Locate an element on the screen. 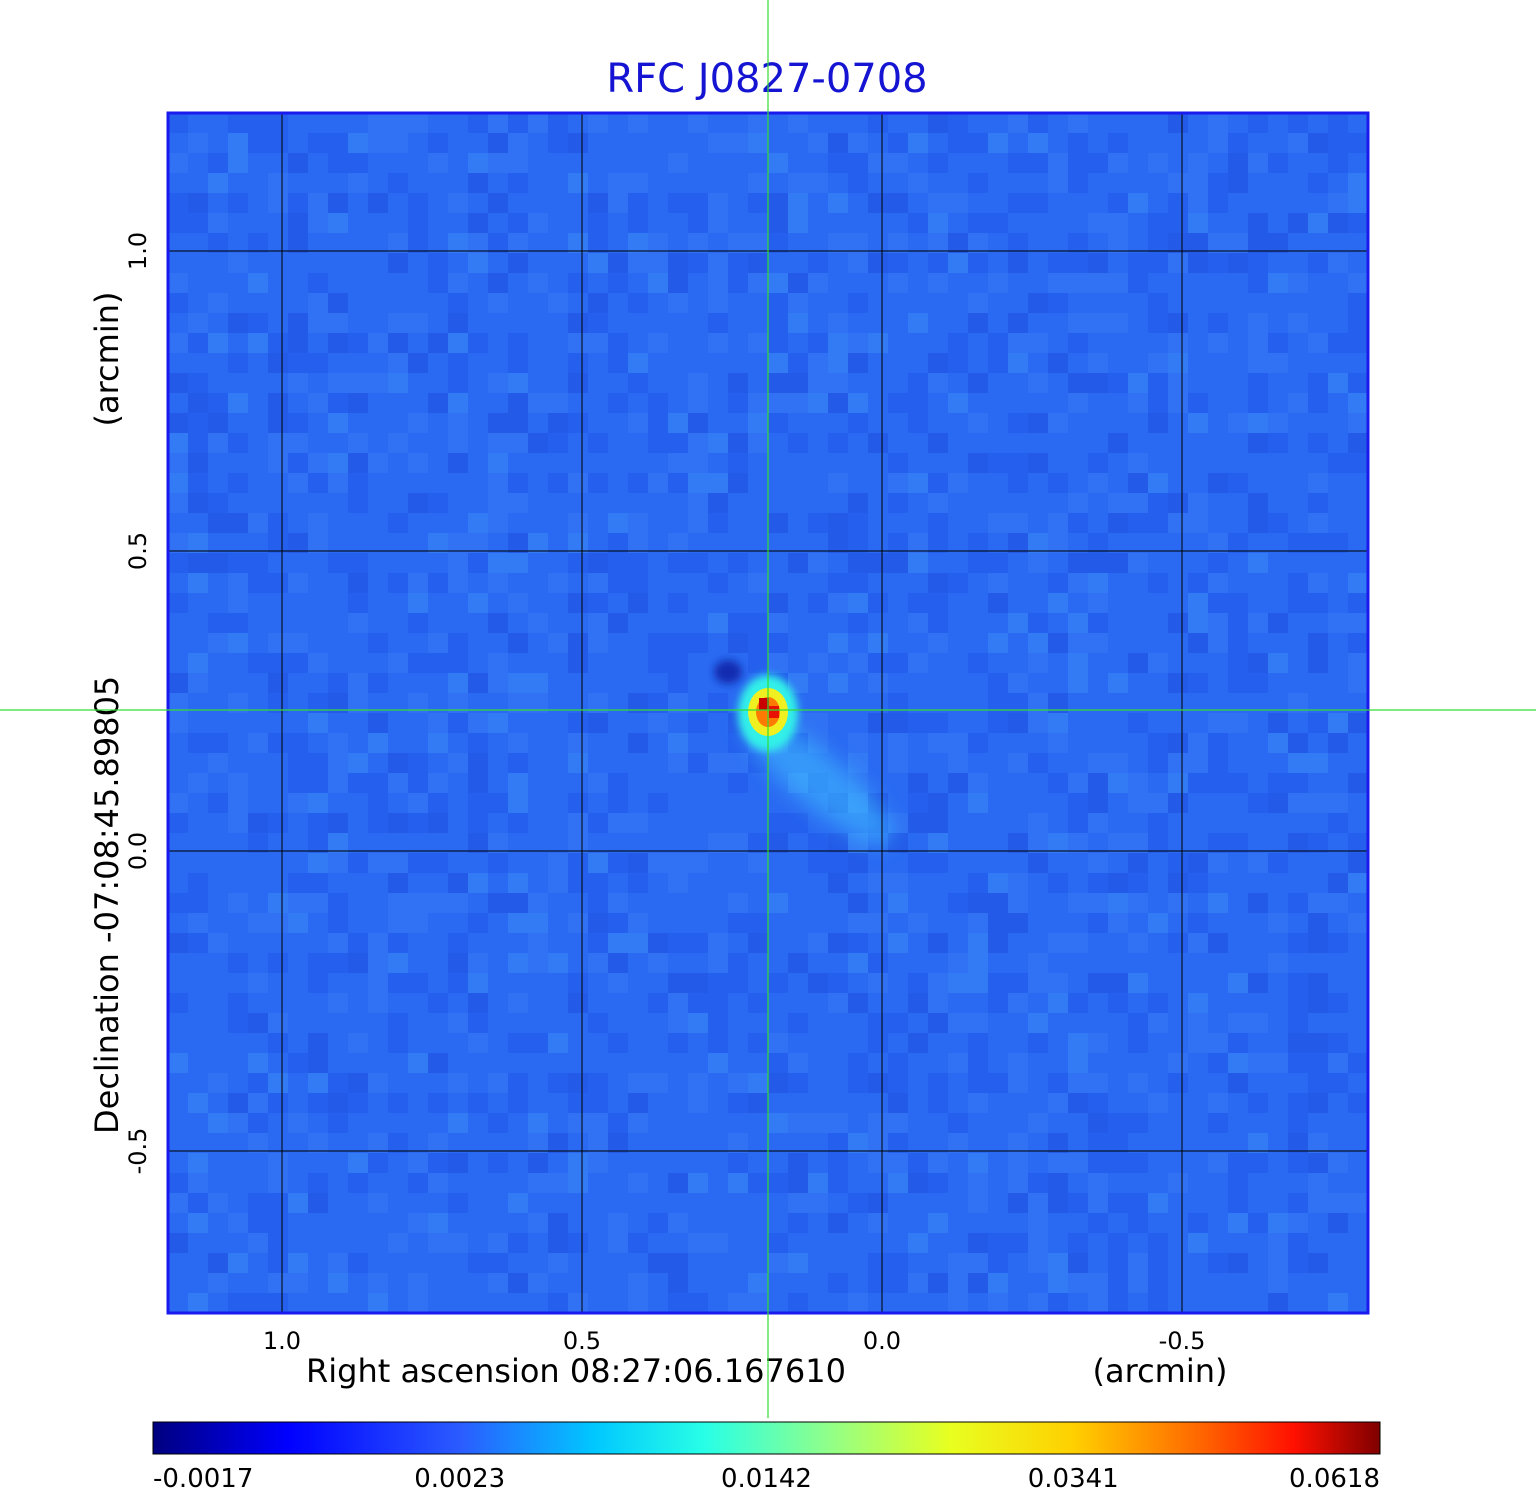 This screenshot has height=1511, width=1536. x-axis-label: Right ascension 08:27:06.167610 is located at coordinates (576, 1371).